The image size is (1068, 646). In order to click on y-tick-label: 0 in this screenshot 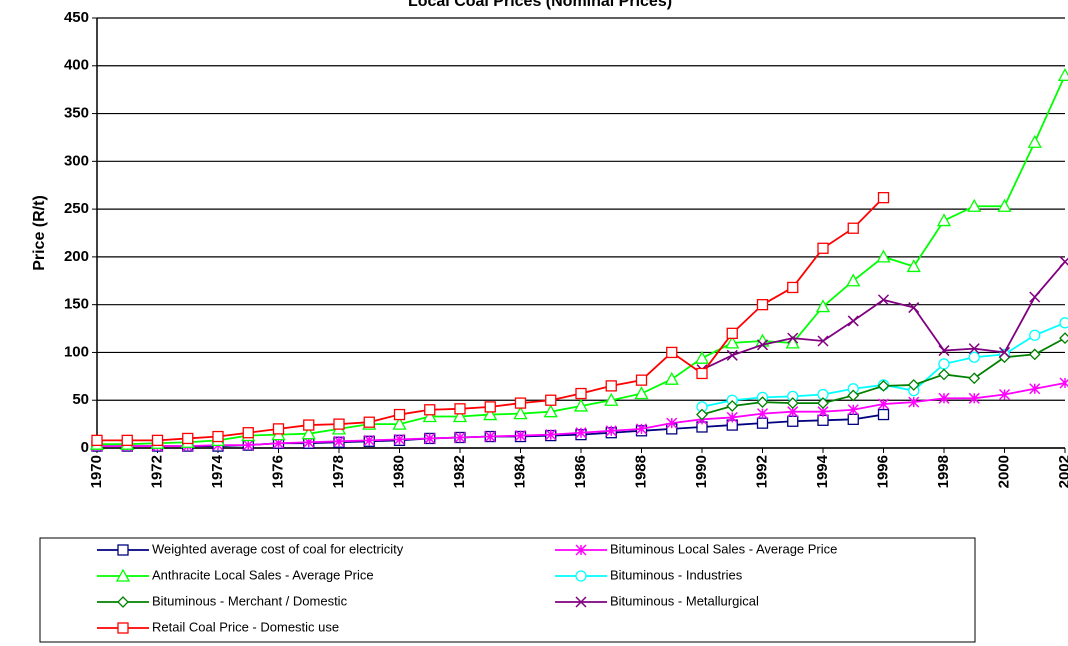, I will do `click(85, 447)`.